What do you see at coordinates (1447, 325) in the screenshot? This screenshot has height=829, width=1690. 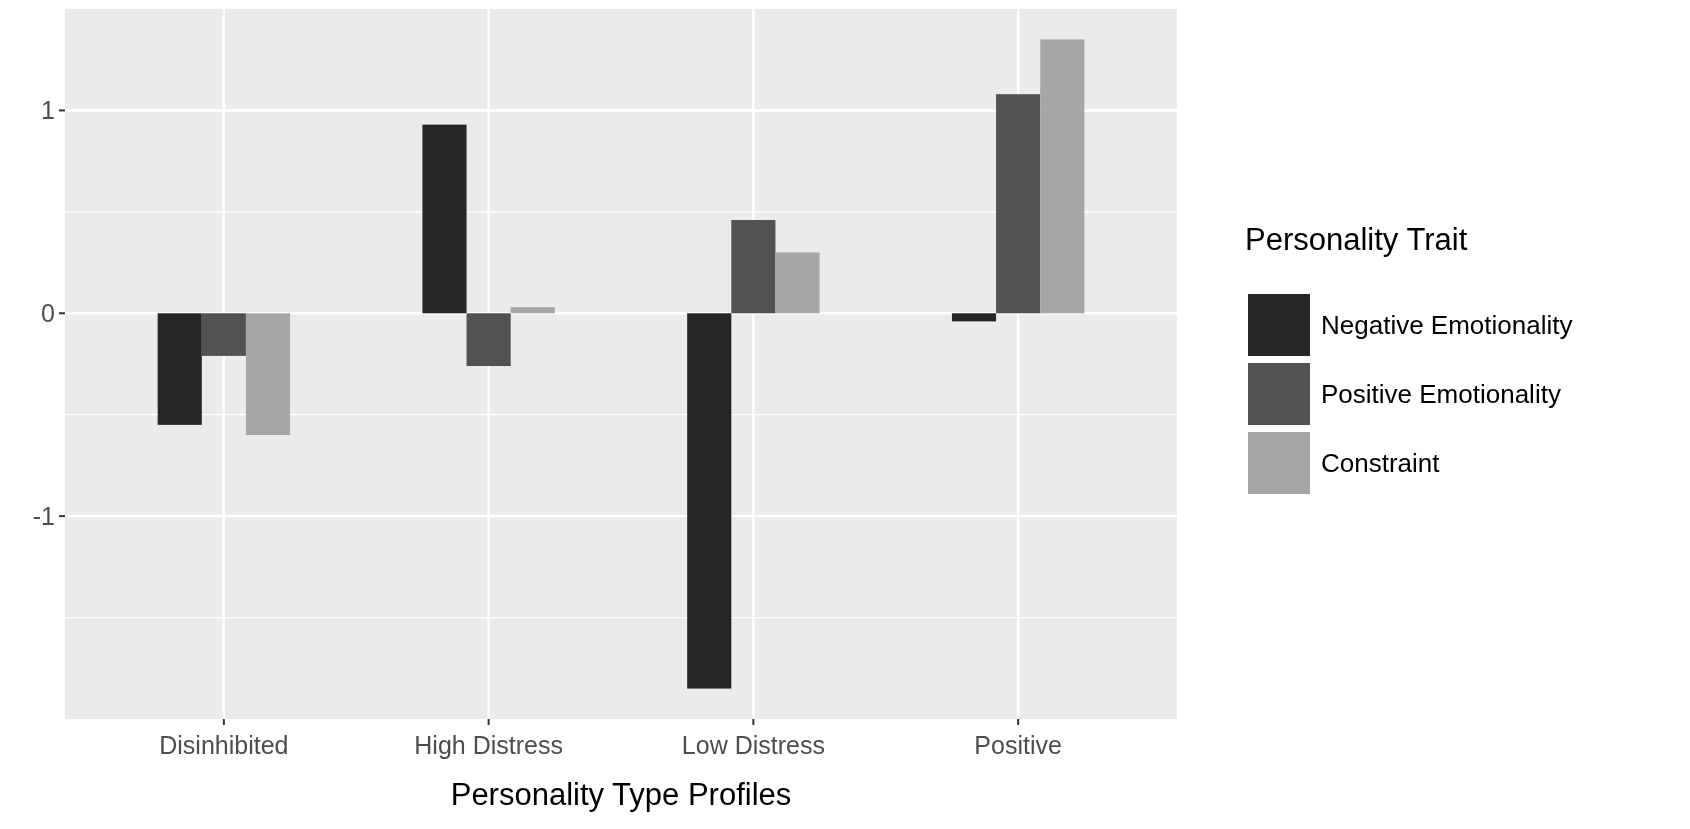 I see `legend-label: Negative Emotionality` at bounding box center [1447, 325].